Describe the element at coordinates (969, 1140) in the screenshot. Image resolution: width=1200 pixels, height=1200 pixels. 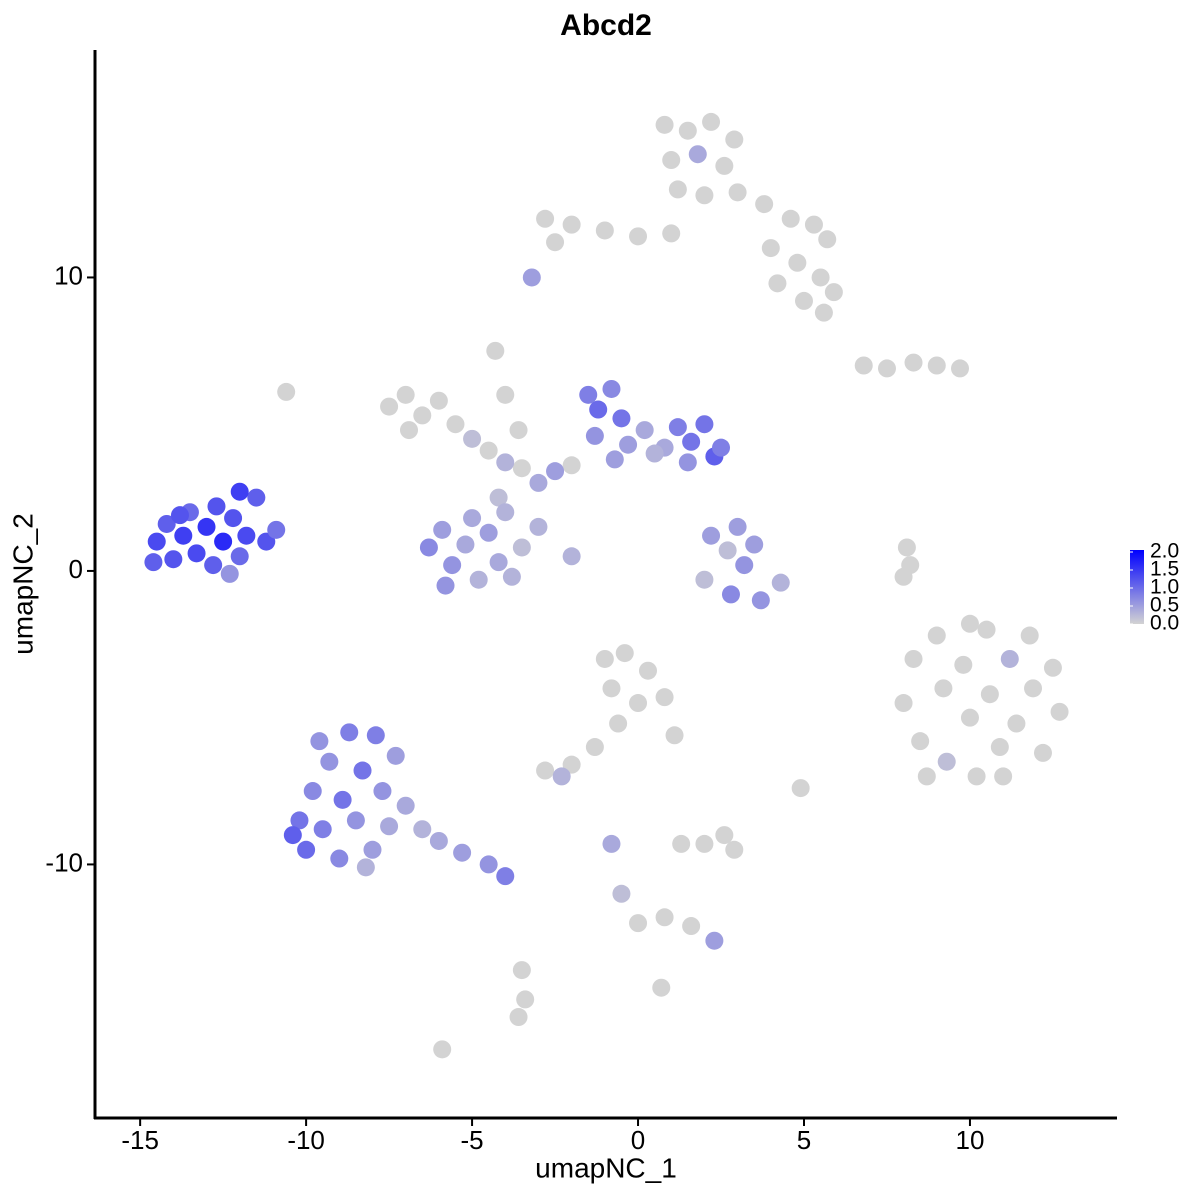
I see `x-tick-label: 10` at that location.